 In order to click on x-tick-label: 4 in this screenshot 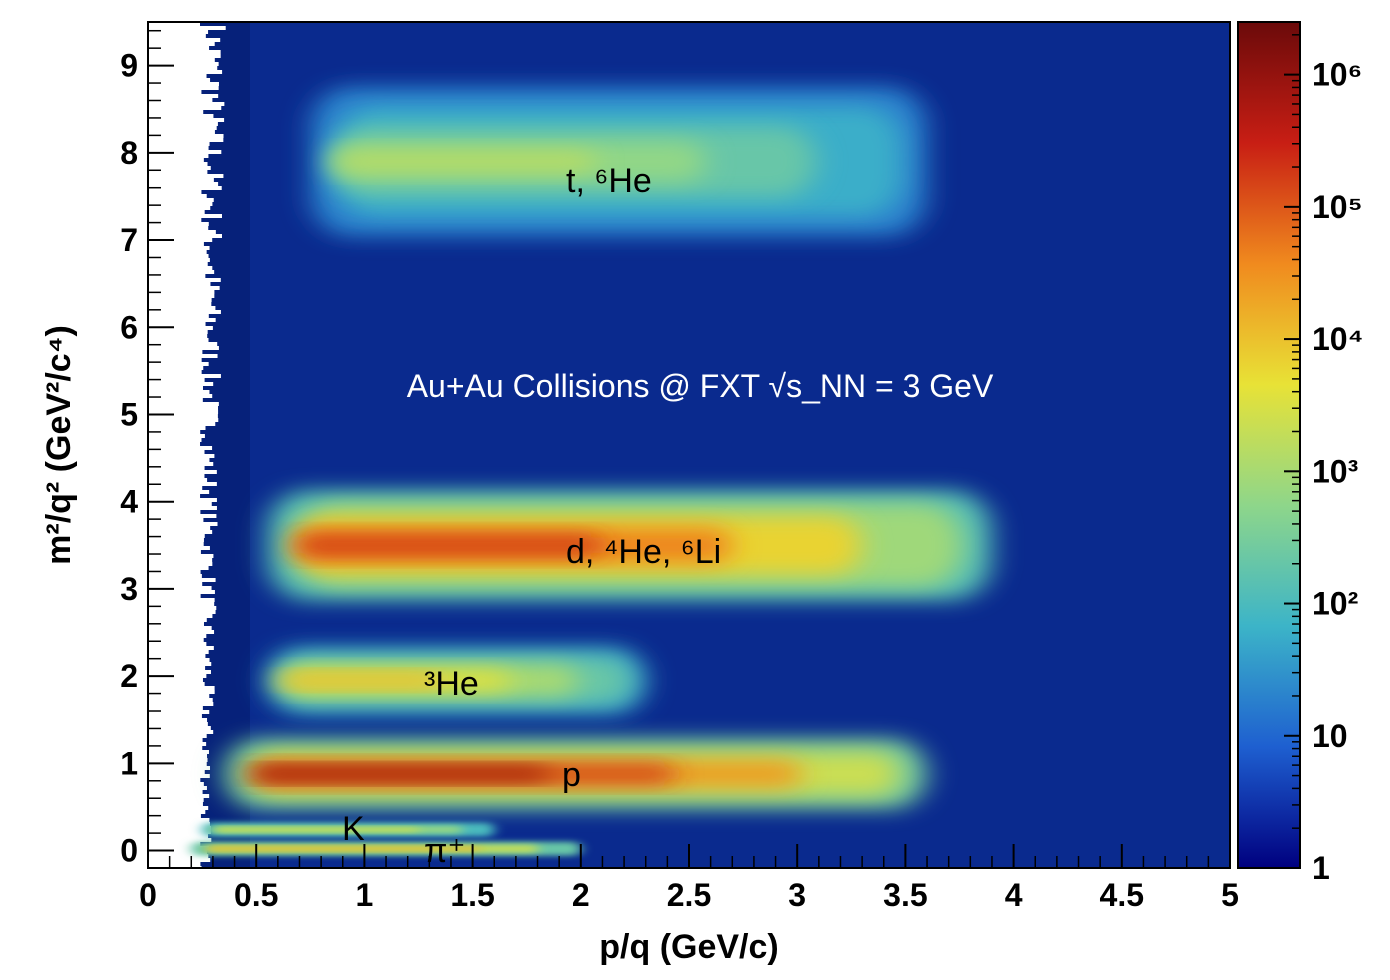, I will do `click(1014, 895)`.